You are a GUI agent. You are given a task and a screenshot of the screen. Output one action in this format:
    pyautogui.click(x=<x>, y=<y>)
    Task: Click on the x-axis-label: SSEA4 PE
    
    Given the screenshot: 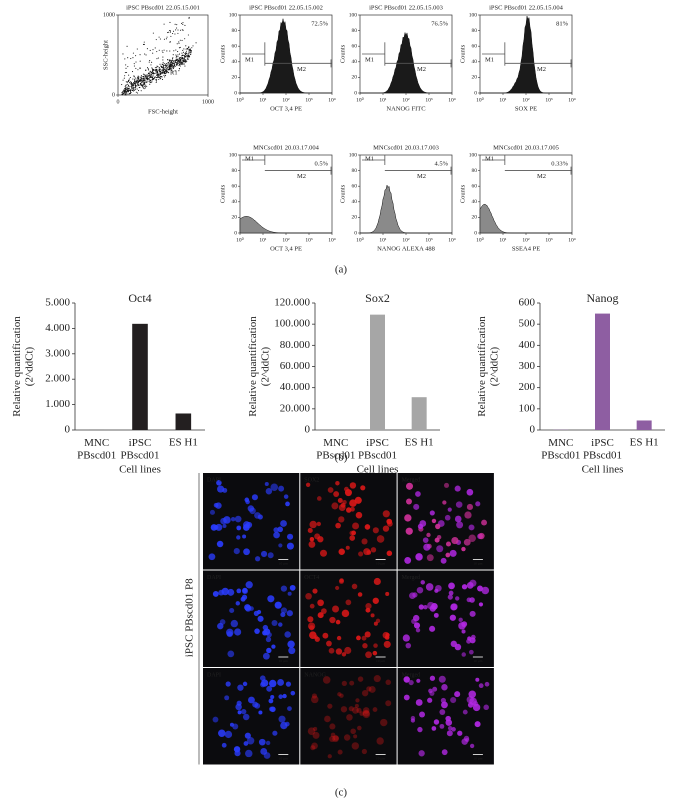 What is the action you would take?
    pyautogui.click(x=526, y=248)
    